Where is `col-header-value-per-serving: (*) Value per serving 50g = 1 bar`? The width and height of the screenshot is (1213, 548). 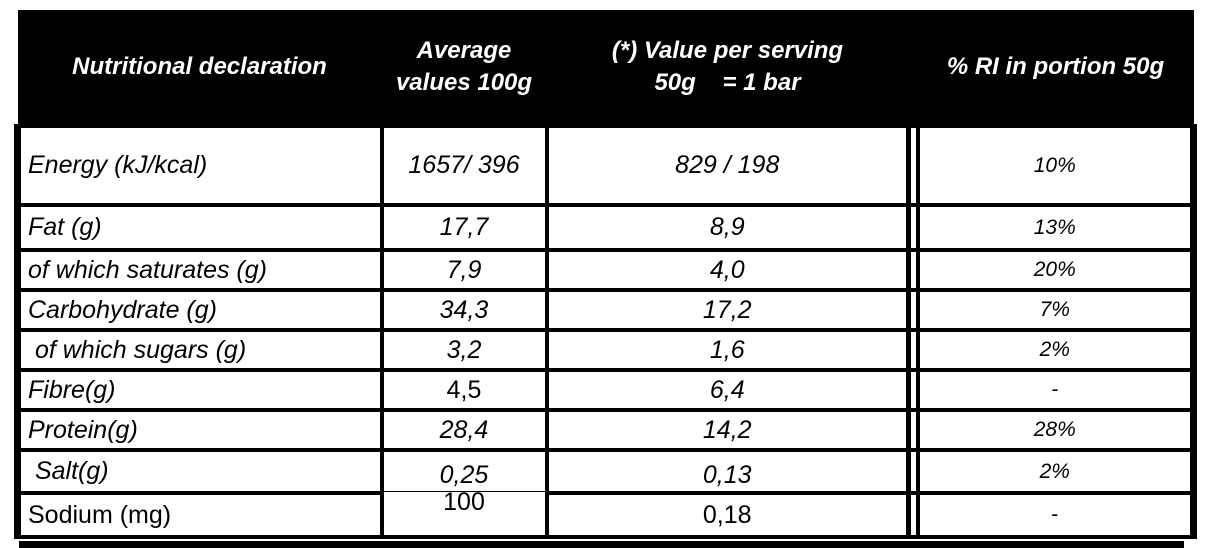
col-header-value-per-serving: (*) Value per serving 50g = 1 bar is located at coordinates (727, 68).